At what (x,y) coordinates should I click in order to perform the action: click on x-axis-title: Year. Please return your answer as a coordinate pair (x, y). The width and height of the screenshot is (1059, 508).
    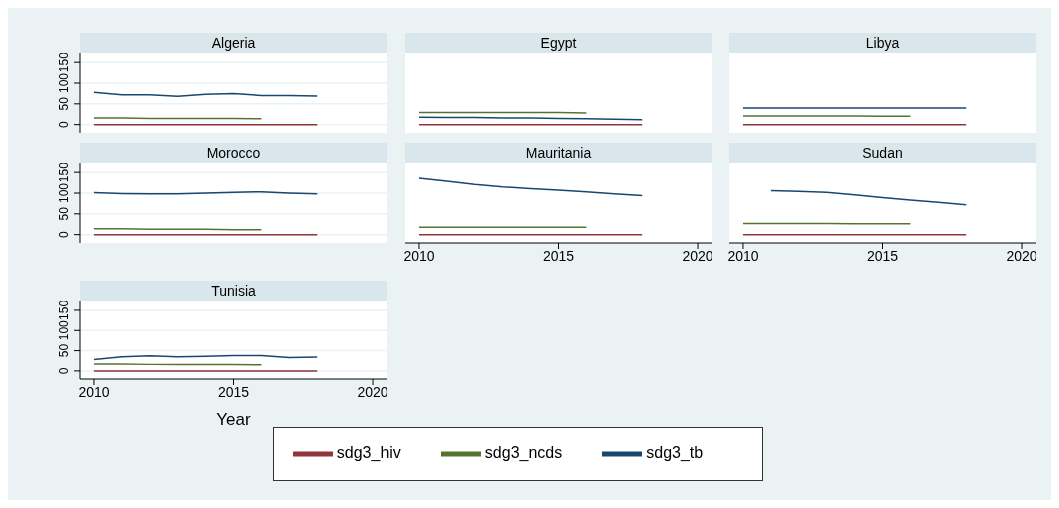
    Looking at the image, I should click on (234, 419).